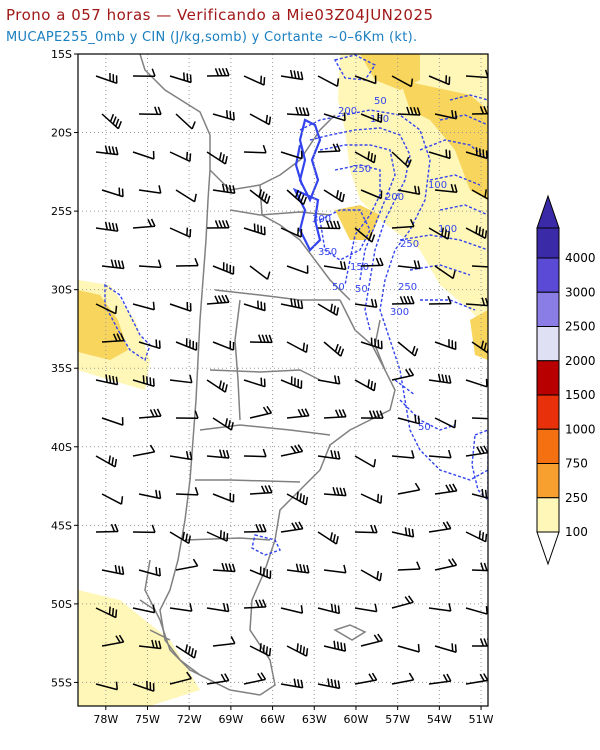 The width and height of the screenshot is (600, 750). I want to click on lon-tick-label: 54W, so click(439, 719).